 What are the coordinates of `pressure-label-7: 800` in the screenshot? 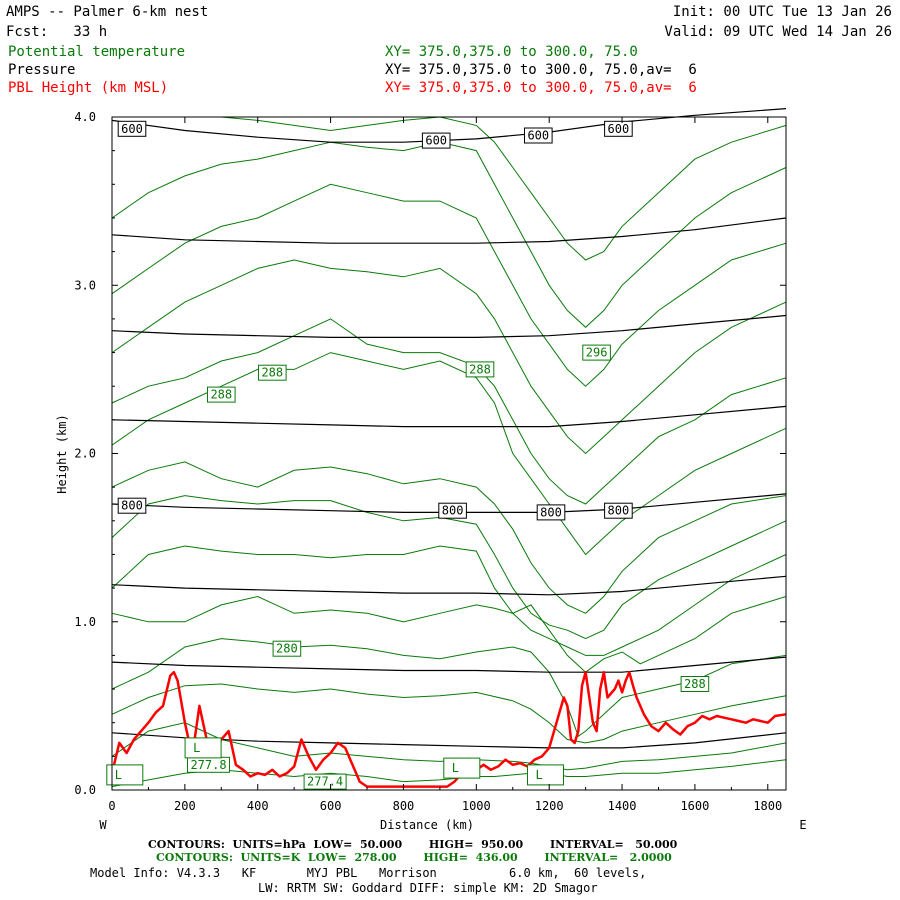 It's located at (619, 511).